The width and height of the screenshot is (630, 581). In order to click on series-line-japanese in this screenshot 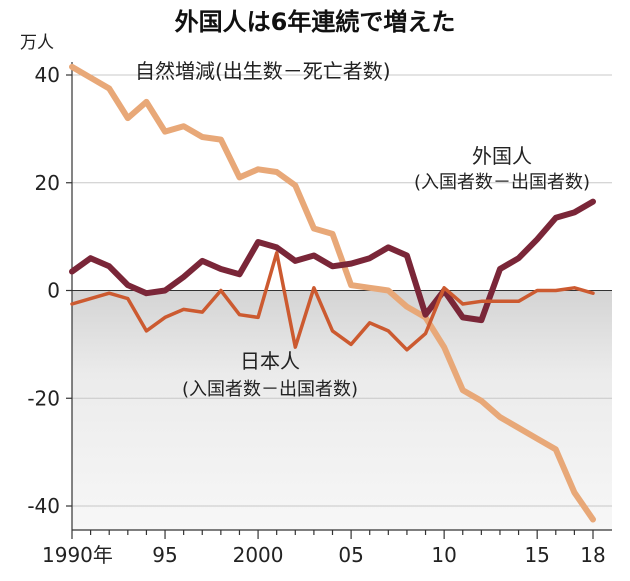, I will do `click(332, 301)`.